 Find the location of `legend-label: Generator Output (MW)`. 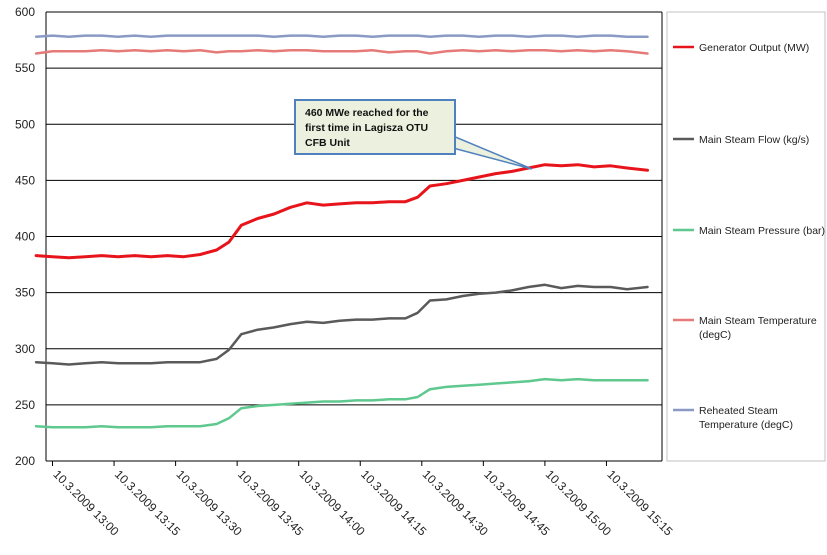

legend-label: Generator Output (MW) is located at coordinates (754, 48).